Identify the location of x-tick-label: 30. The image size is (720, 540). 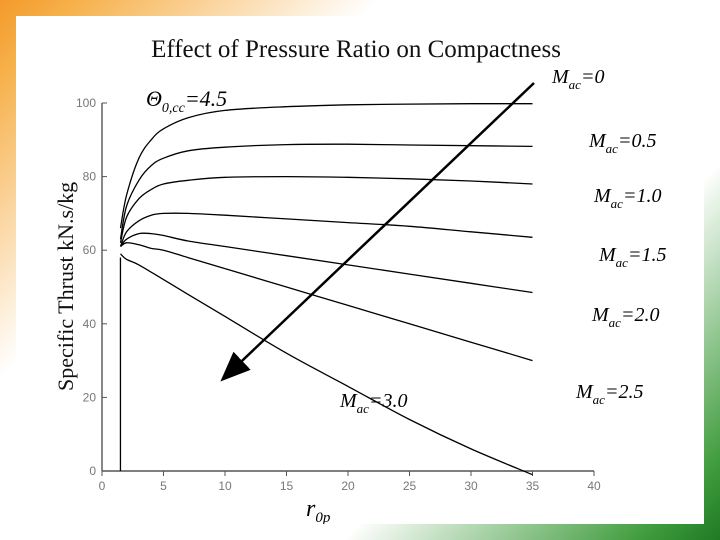
(471, 486).